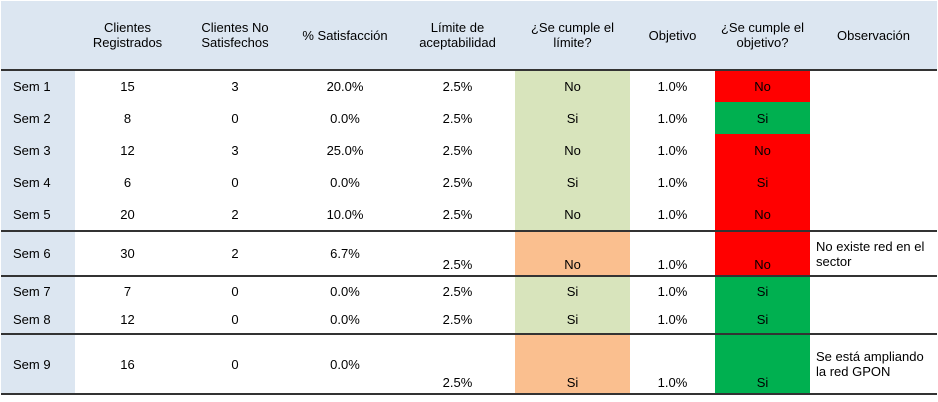 The height and width of the screenshot is (402, 938). Describe the element at coordinates (127, 215) in the screenshot. I see `cell: 20` at that location.